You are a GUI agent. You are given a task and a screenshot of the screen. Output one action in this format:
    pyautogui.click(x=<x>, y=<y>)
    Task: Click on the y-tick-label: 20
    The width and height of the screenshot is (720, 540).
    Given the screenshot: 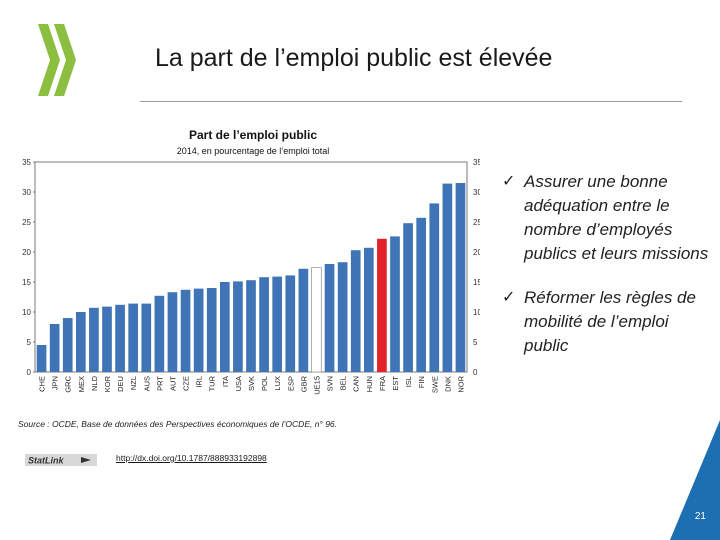 What is the action you would take?
    pyautogui.click(x=26, y=252)
    